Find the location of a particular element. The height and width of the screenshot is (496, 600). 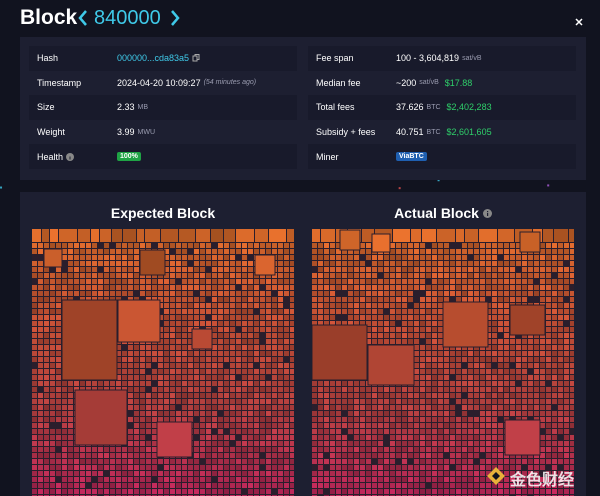

close-button is located at coordinates (579, 22).